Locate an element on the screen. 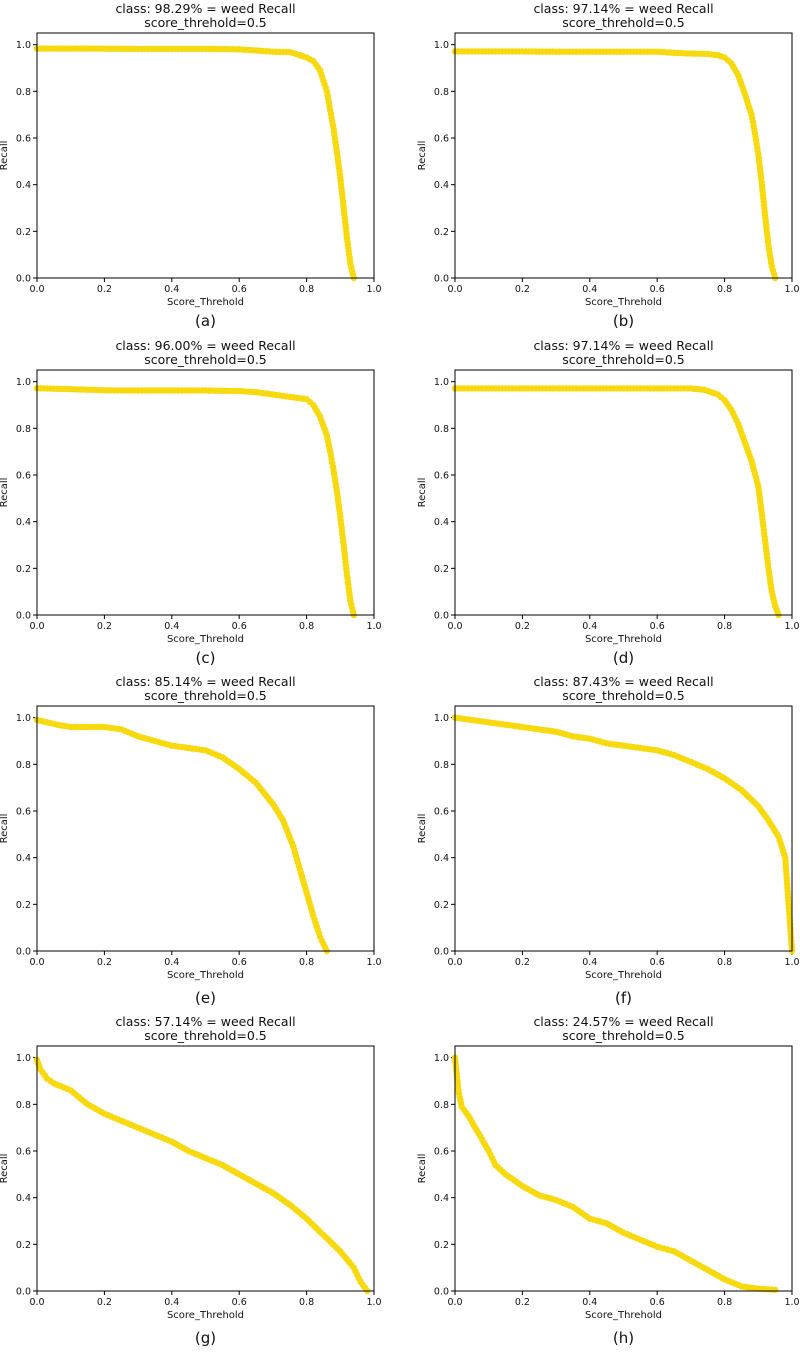 The image size is (800, 1353). data-point is located at coordinates (775, 1290).